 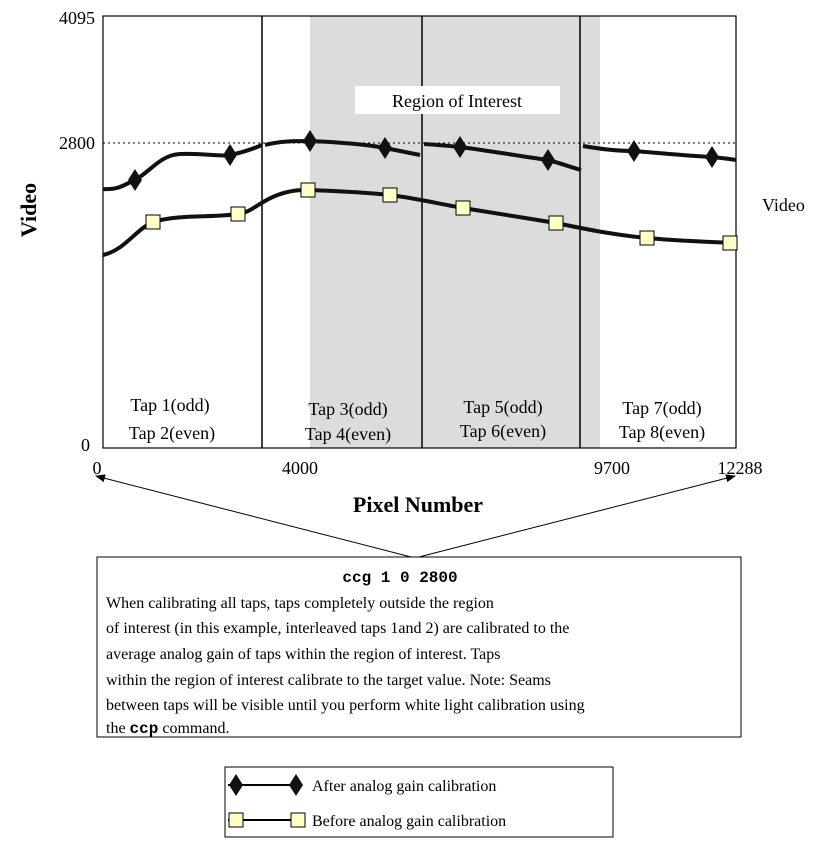 What do you see at coordinates (347, 409) in the screenshot?
I see `tap-label: Tap 3(odd)` at bounding box center [347, 409].